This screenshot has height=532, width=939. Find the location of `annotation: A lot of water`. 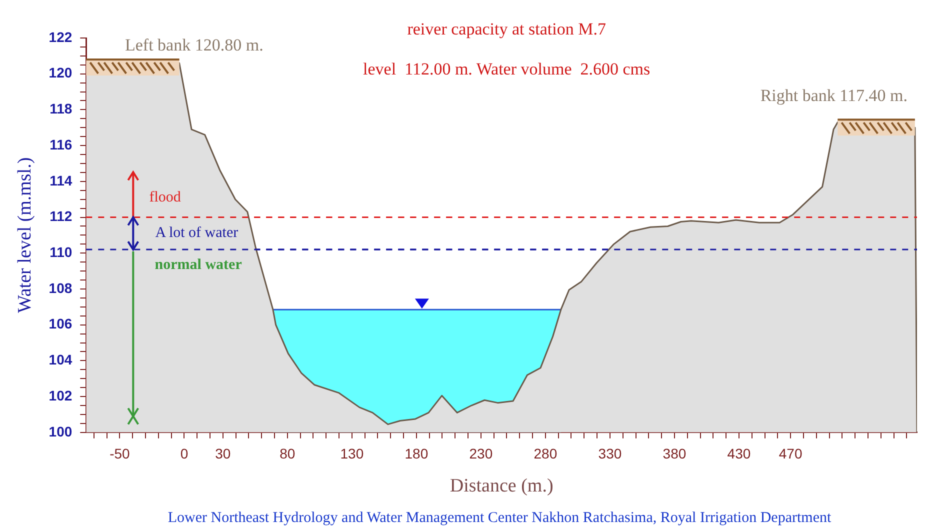

annotation: A lot of water is located at coordinates (196, 233).